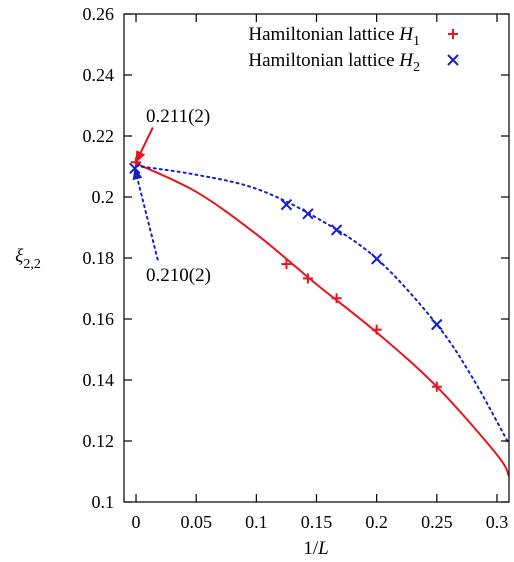 This screenshot has height=562, width=514. What do you see at coordinates (99, 258) in the screenshot?
I see `y-tick-label: 0.18` at bounding box center [99, 258].